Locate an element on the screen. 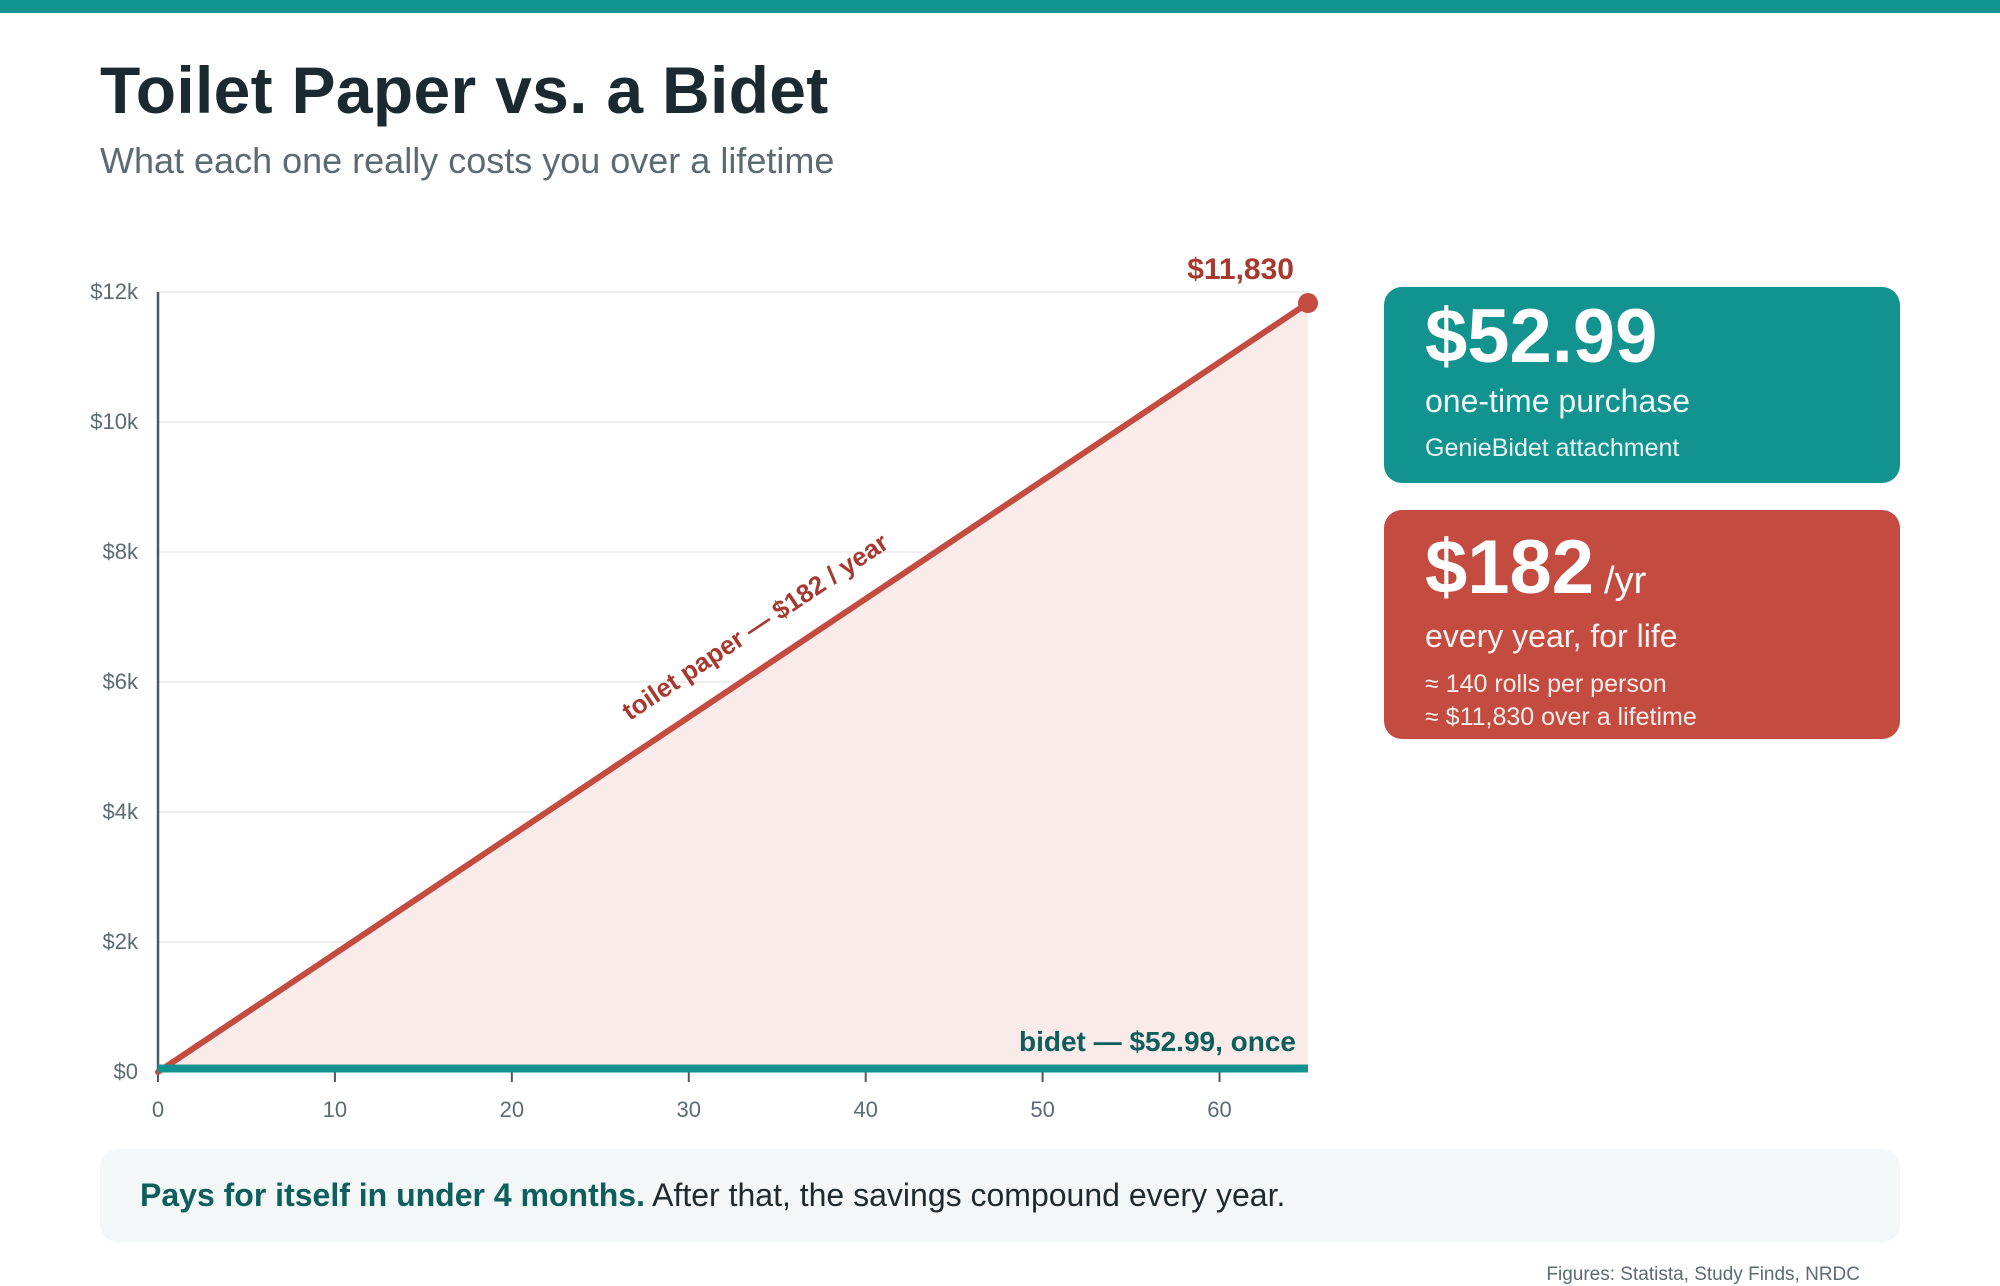 Image resolution: width=2000 pixels, height=1286 pixels. y-tick-label: $2k is located at coordinates (121, 941).